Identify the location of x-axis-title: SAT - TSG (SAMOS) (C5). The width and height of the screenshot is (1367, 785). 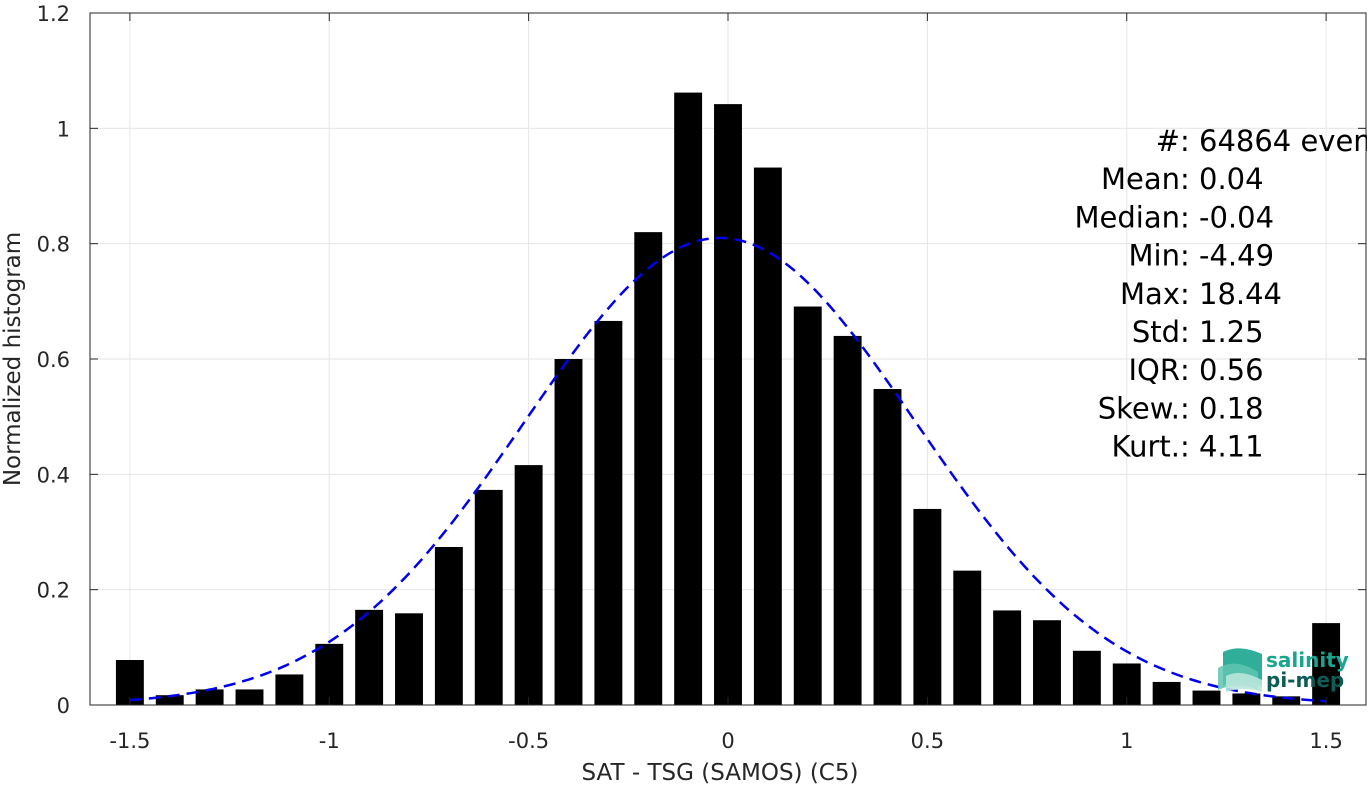
(720, 772).